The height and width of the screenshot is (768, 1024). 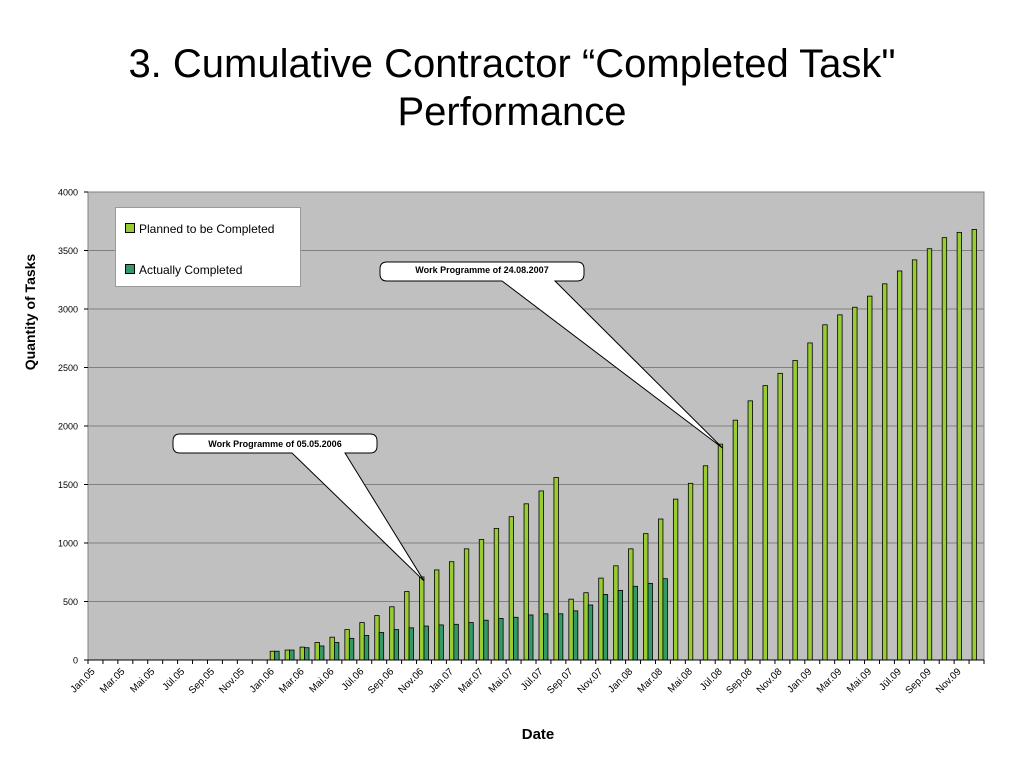 I want to click on y-tick-label: 1000, so click(x=68, y=544).